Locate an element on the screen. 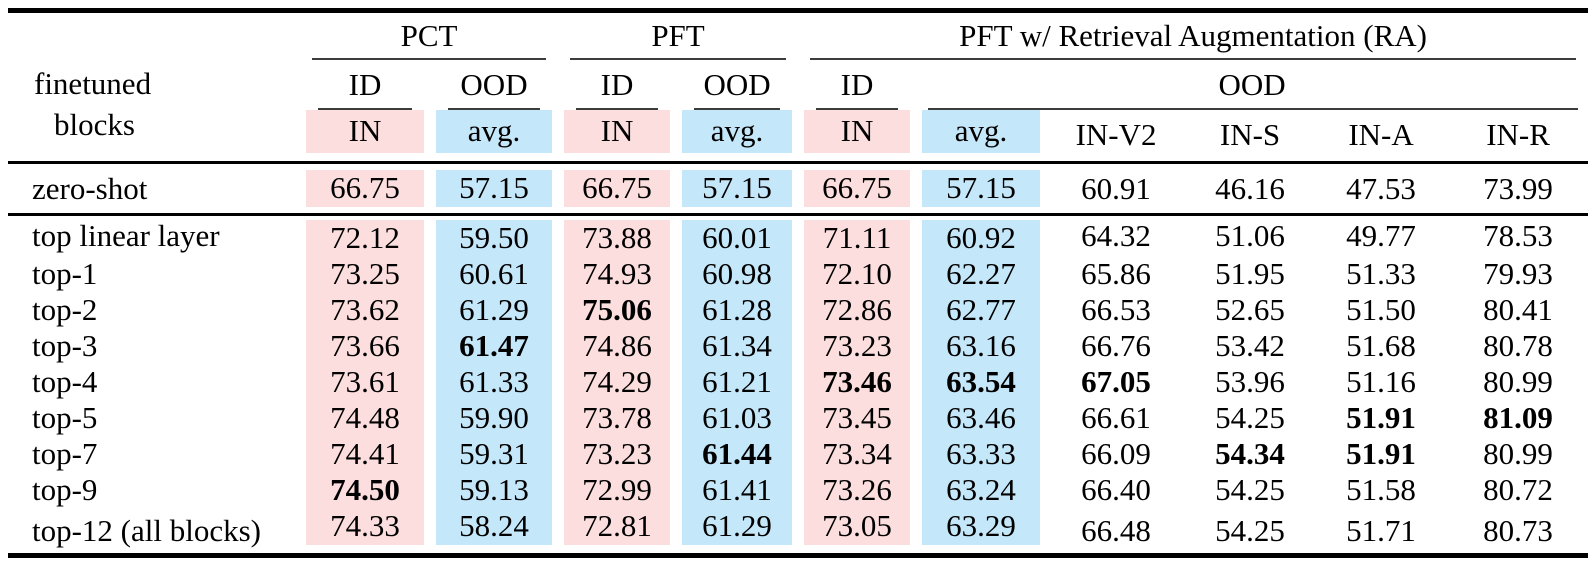  row-header-title: finetuned blocks is located at coordinates (154, 87).